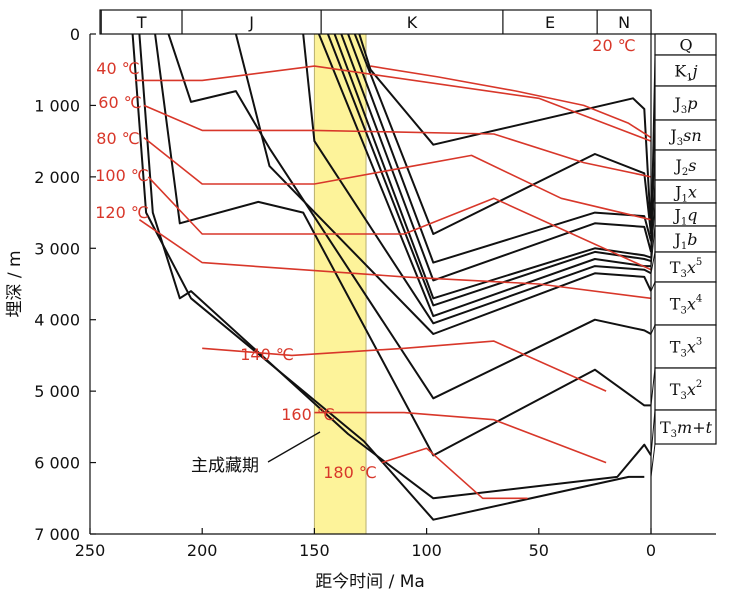  Describe the element at coordinates (308, 414) in the screenshot. I see `isotherm-label-160: 160 ℃` at that location.